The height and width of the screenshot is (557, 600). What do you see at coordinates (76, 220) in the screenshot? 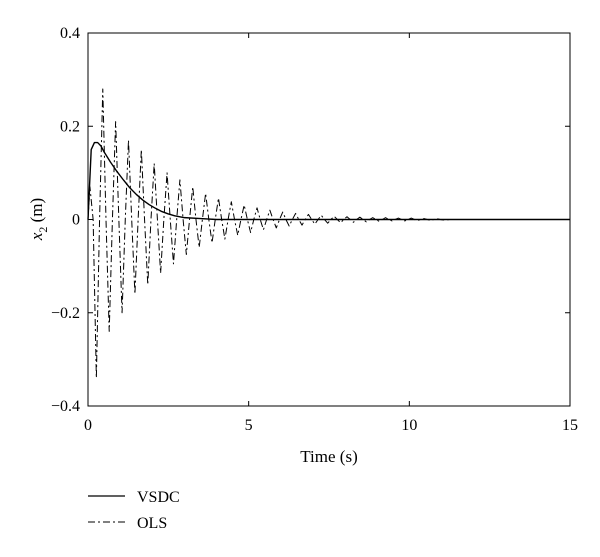
I see `y-tick-label: 0` at bounding box center [76, 220].